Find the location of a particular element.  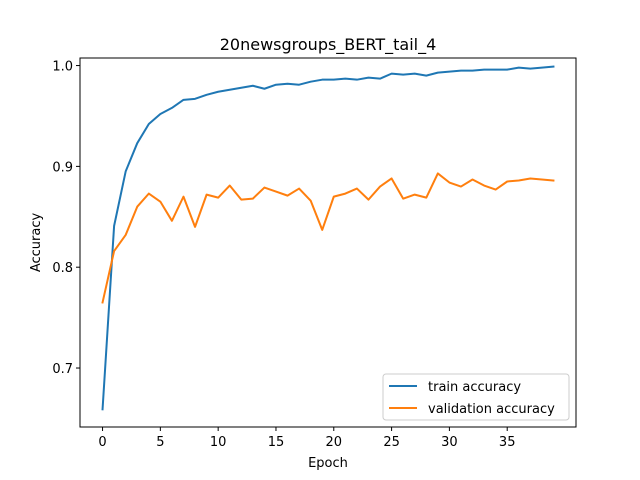

y-axis: 0.7 0.8 0.9 1.0 is located at coordinates (66, 218).